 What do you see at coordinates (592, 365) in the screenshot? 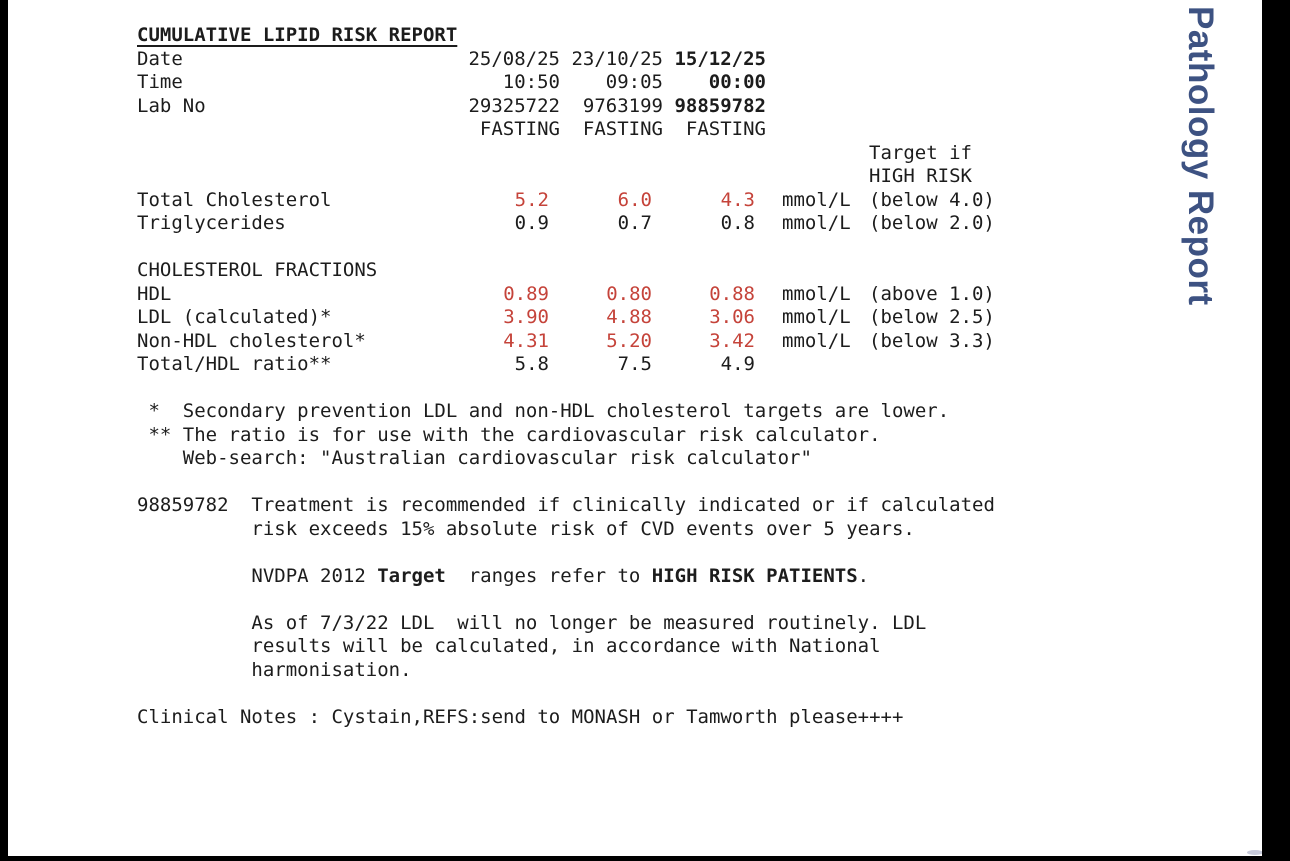
I see `result-row-total-hdl-ratio: Total/HDL ratio** 5.8 7.5 4.9` at bounding box center [592, 365].